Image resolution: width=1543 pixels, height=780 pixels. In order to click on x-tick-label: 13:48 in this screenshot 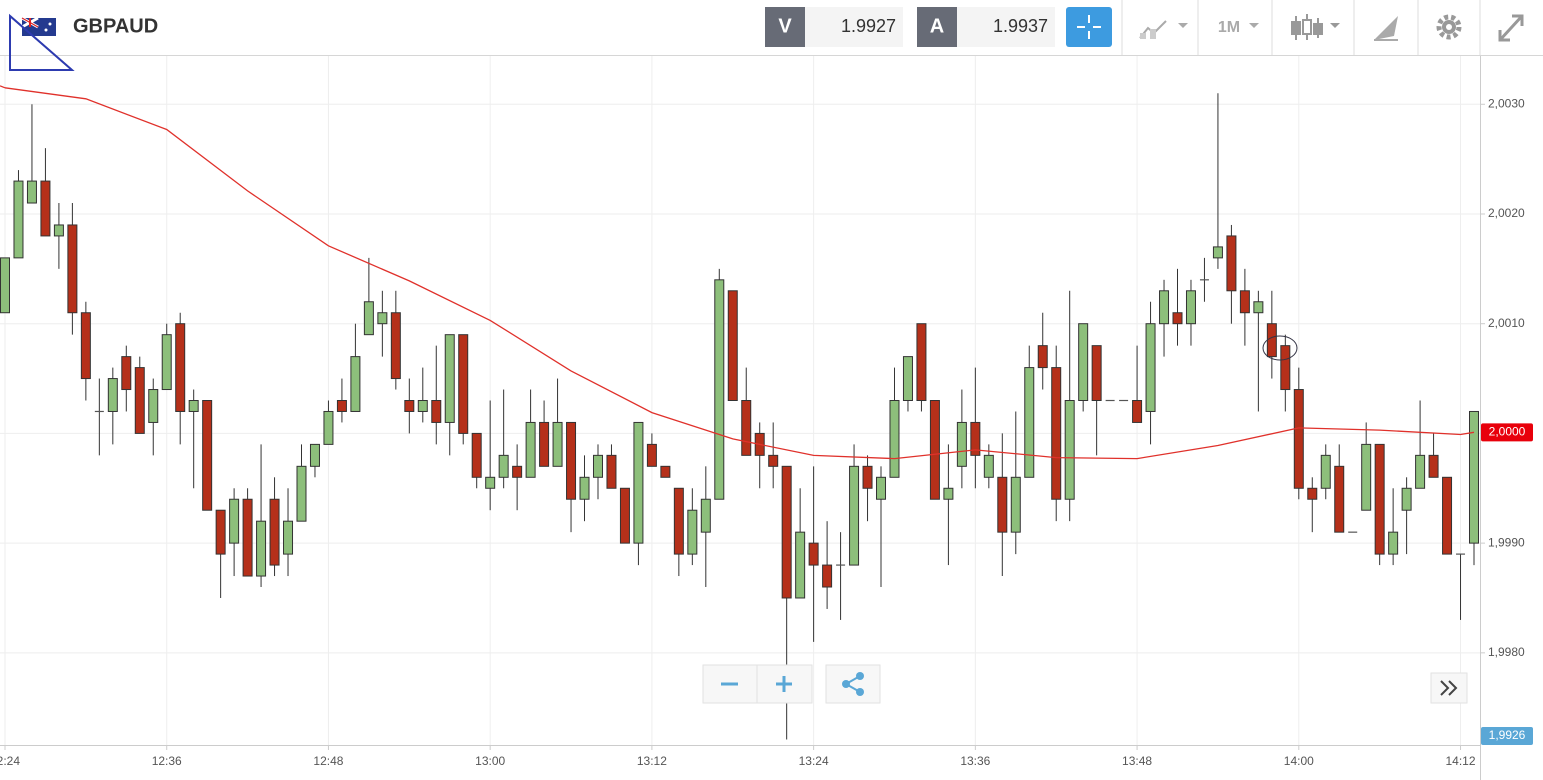, I will do `click(1137, 761)`.